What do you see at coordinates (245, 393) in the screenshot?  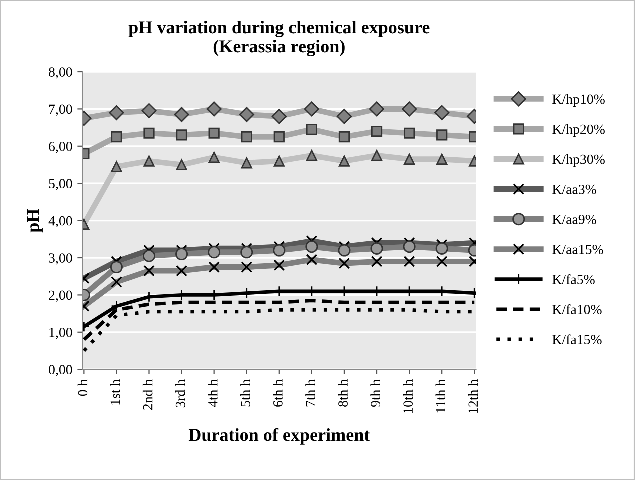 I see `x-tick-label: 5th h` at bounding box center [245, 393].